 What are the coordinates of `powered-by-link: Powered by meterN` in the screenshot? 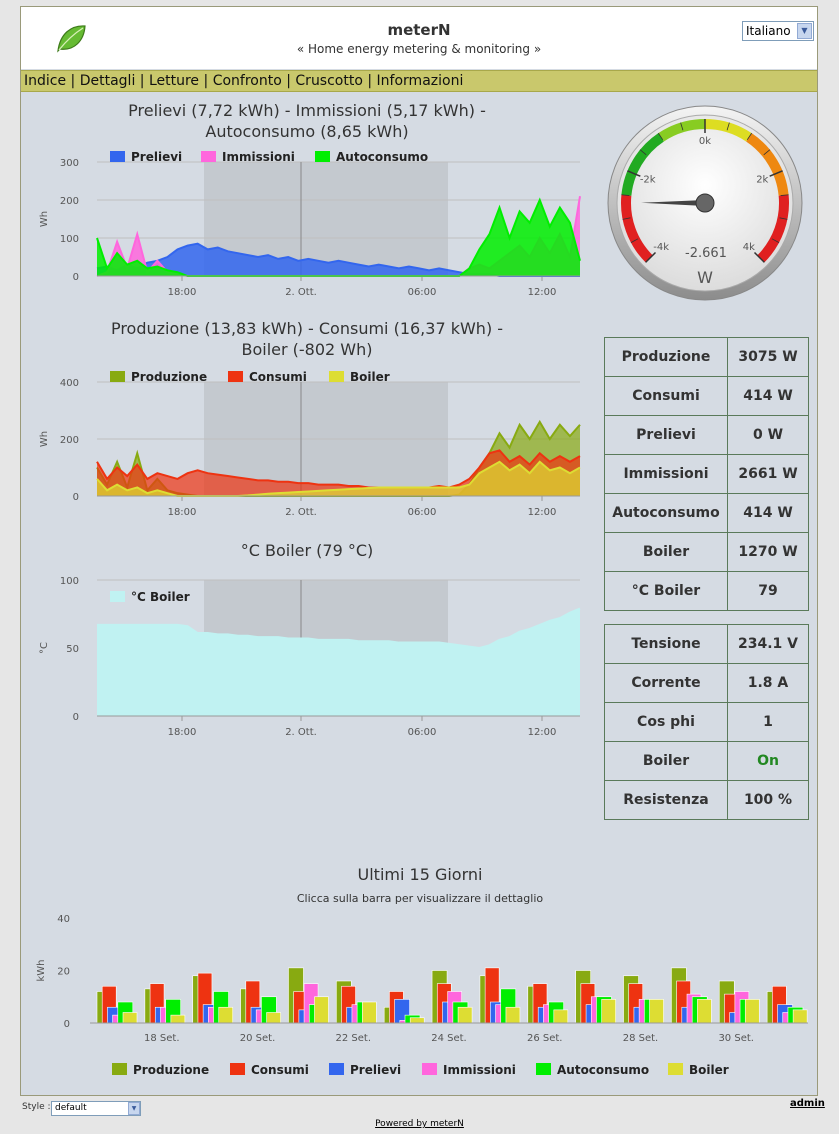 It's located at (419, 1124).